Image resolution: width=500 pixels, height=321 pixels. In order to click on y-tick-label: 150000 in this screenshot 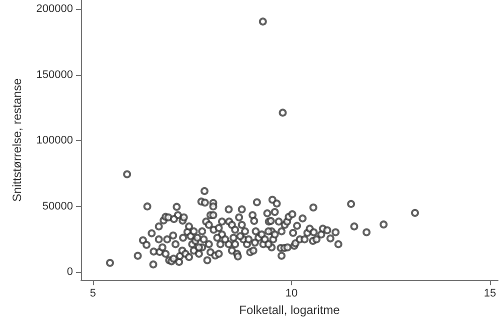, I will do `click(54, 74)`.